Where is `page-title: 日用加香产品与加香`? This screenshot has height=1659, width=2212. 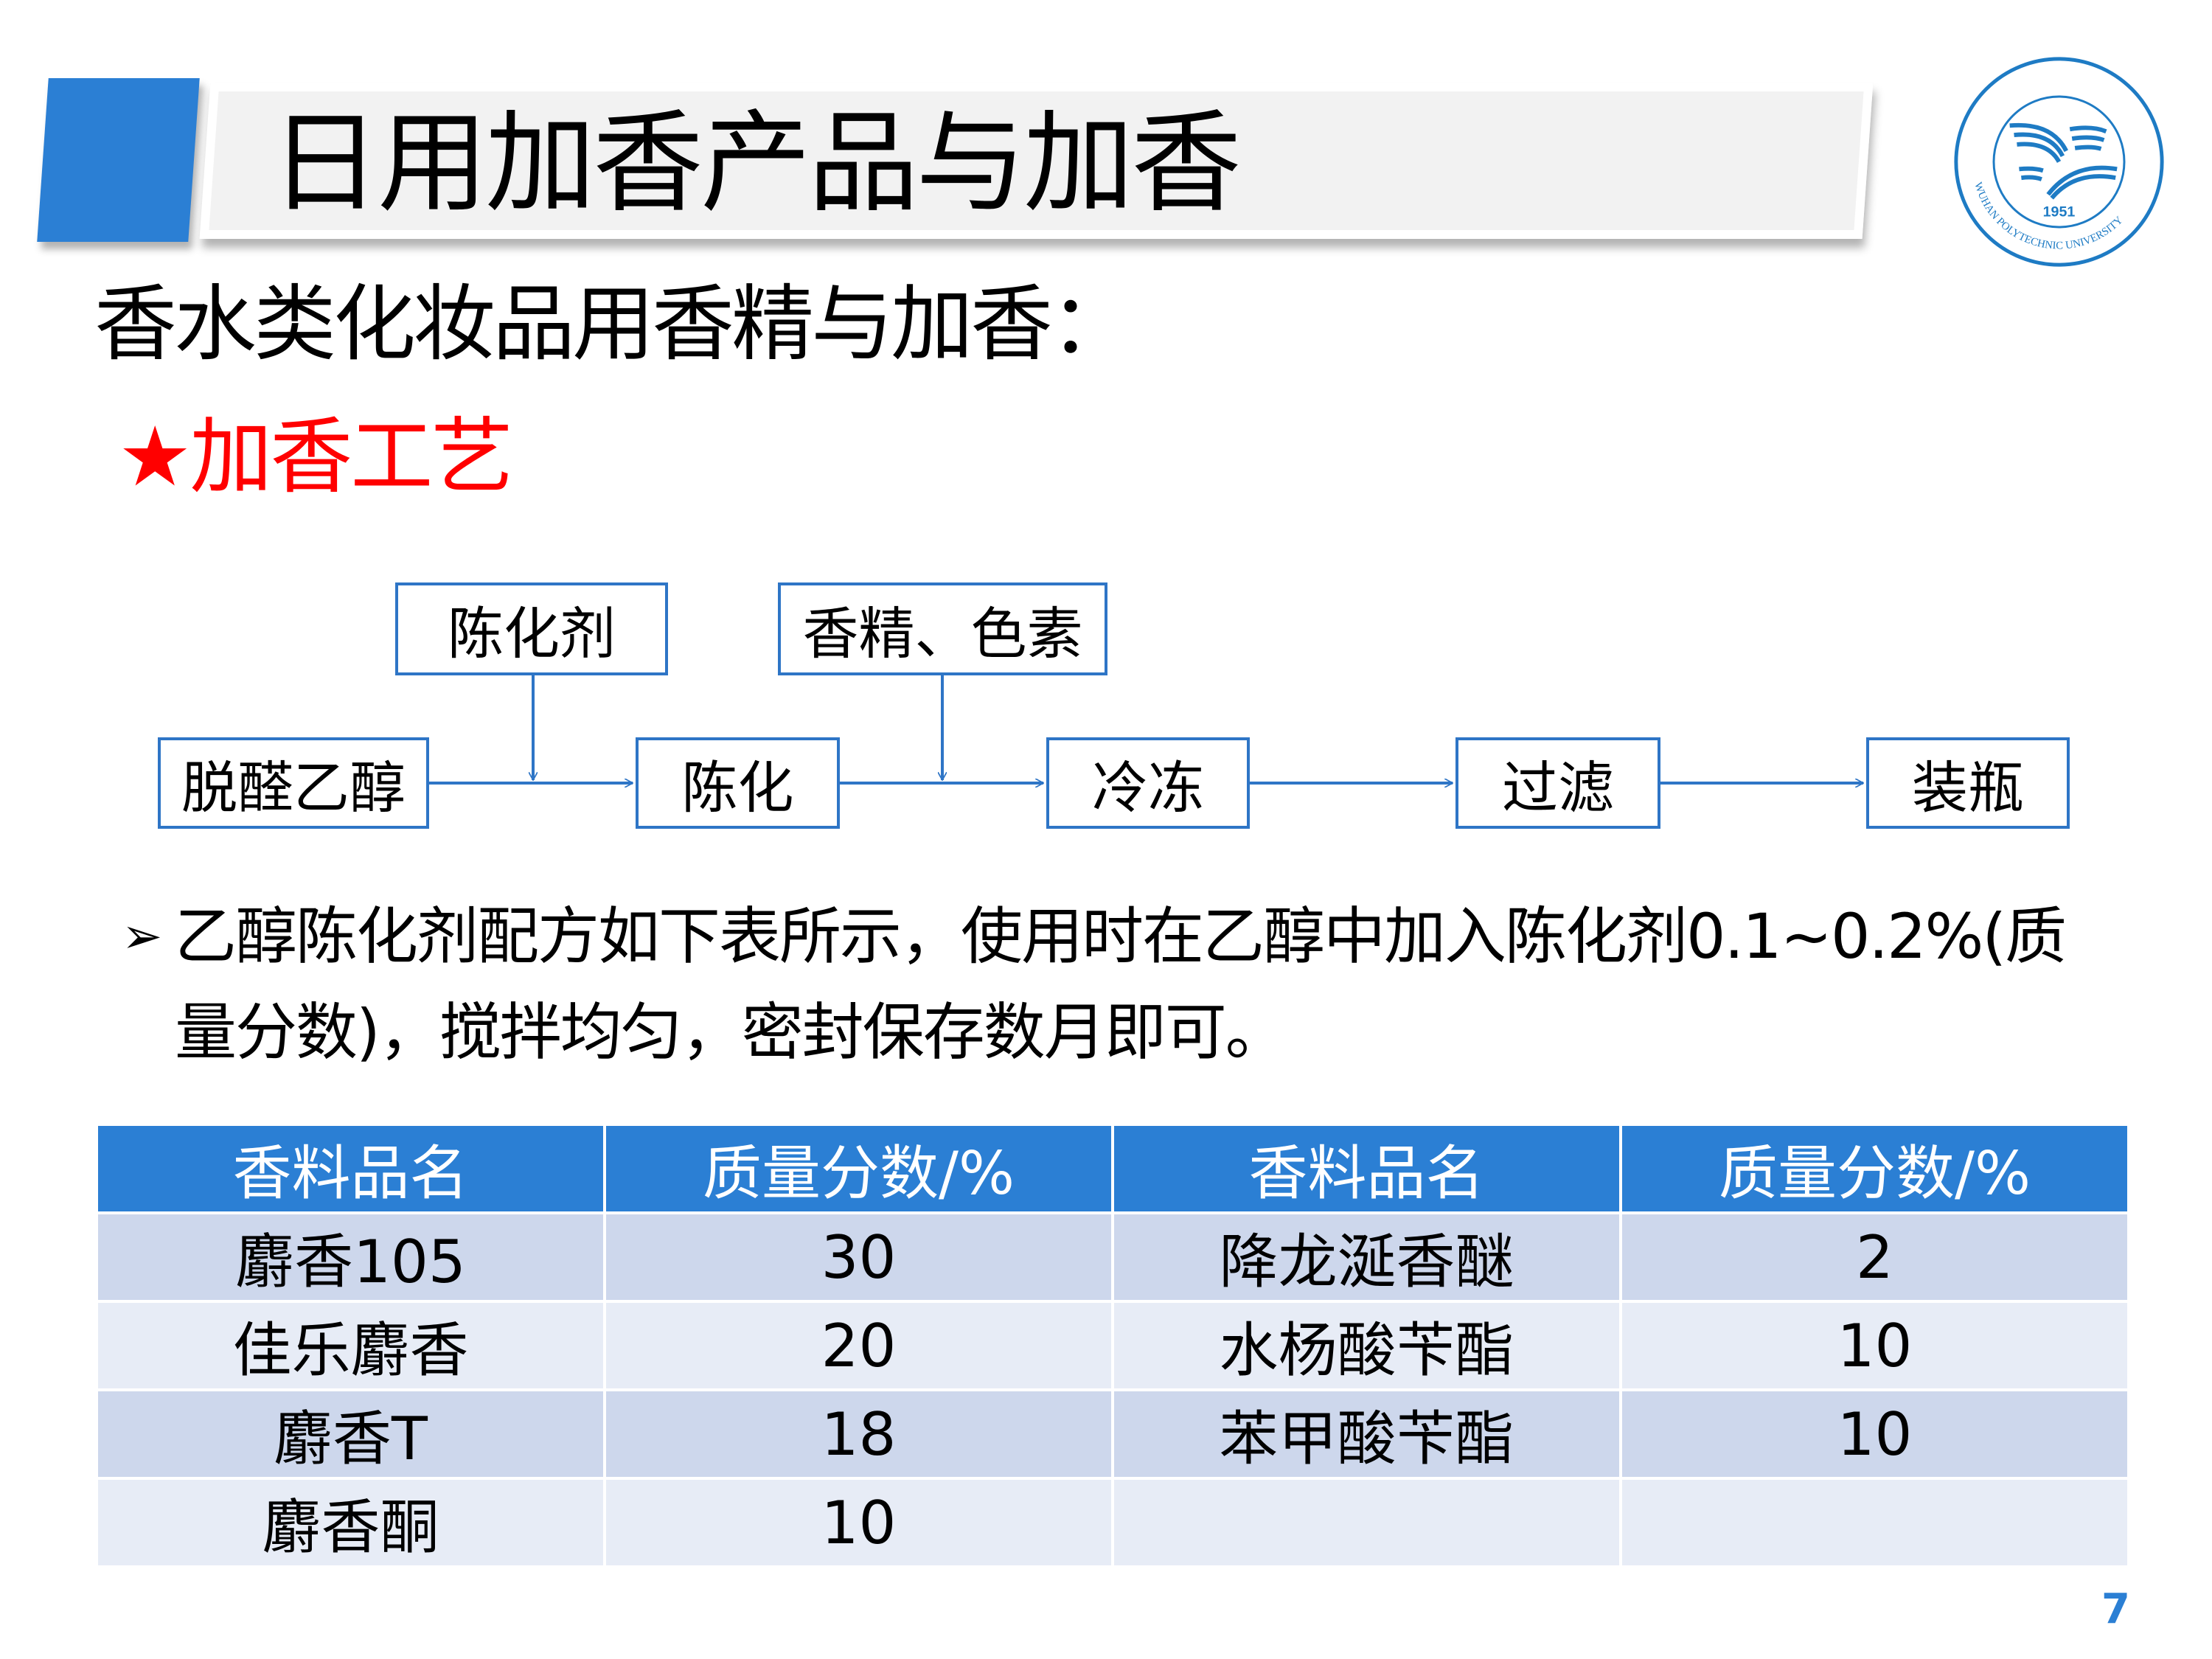
page-title: 日用加香产品与加香 is located at coordinates (756, 164).